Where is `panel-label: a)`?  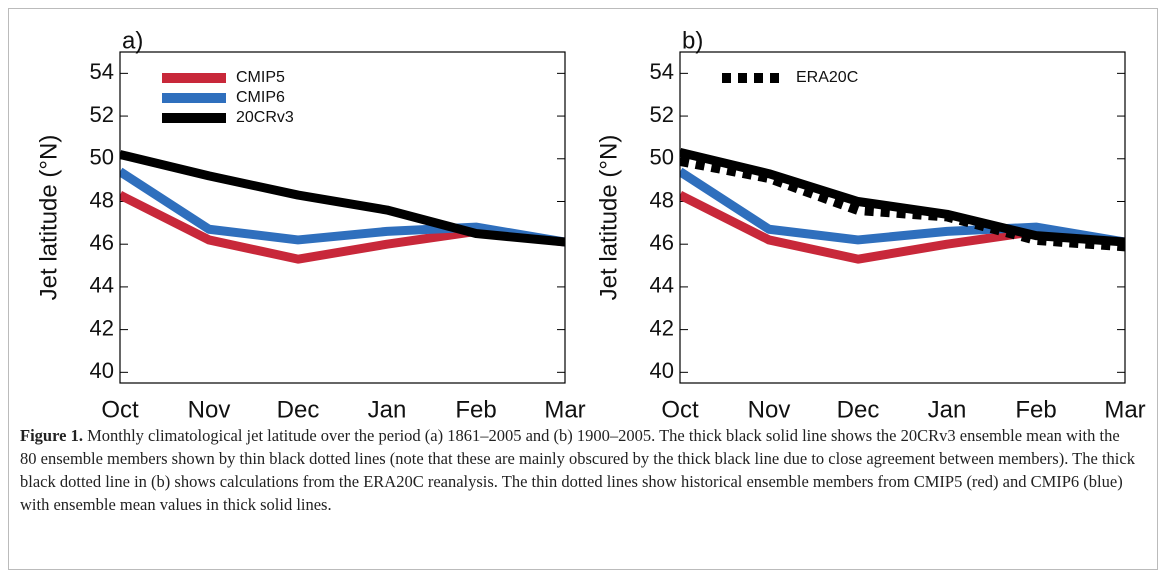 panel-label: a) is located at coordinates (132, 40).